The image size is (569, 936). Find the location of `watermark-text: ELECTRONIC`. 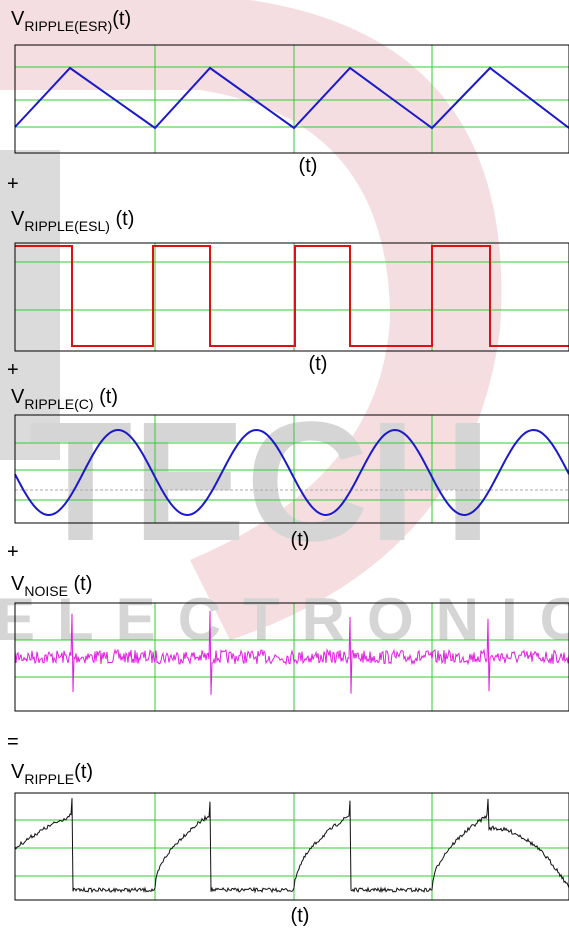

watermark-text: ELECTRONIC is located at coordinates (284, 619).